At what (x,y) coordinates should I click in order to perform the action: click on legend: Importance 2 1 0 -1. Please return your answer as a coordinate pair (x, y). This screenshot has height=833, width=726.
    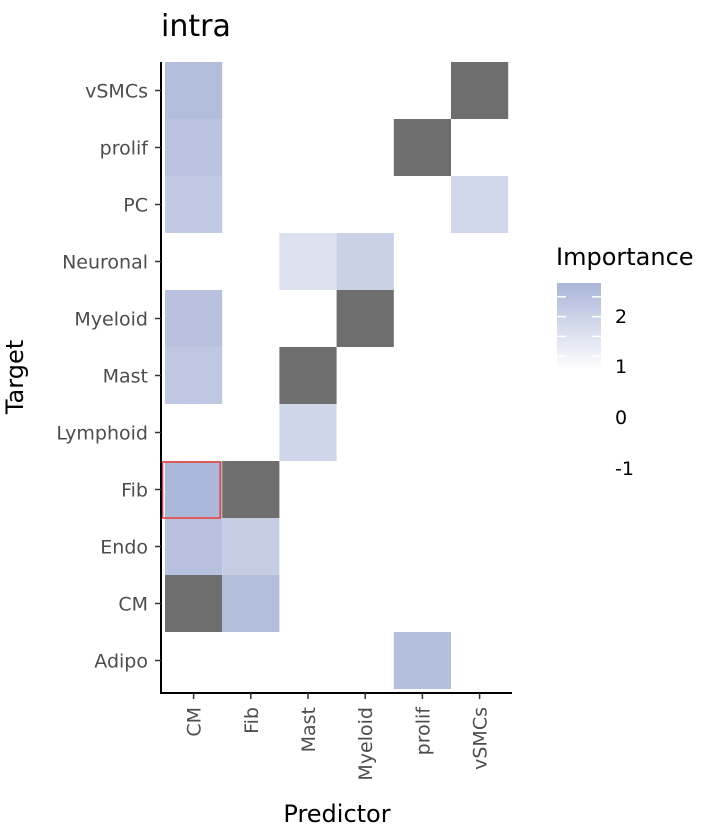
    Looking at the image, I should click on (625, 361).